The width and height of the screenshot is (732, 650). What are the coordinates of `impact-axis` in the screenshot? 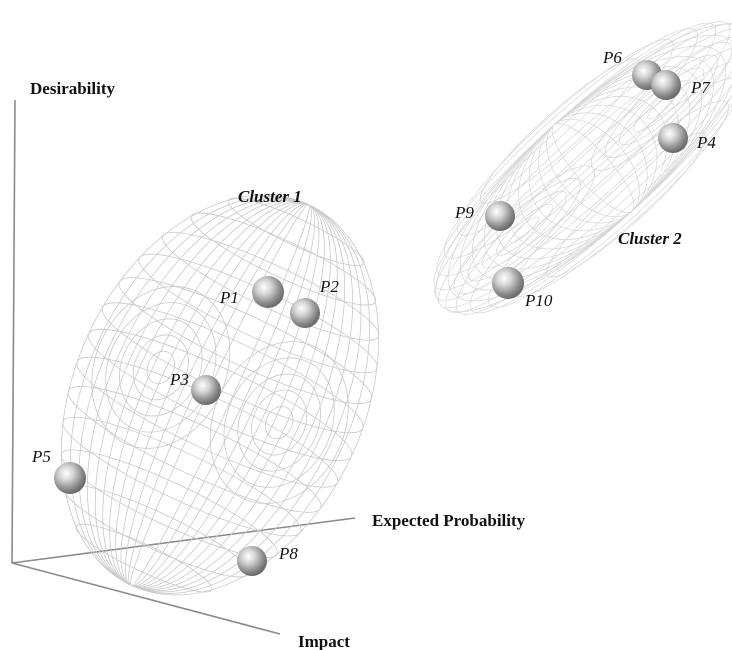 It's located at (146, 598).